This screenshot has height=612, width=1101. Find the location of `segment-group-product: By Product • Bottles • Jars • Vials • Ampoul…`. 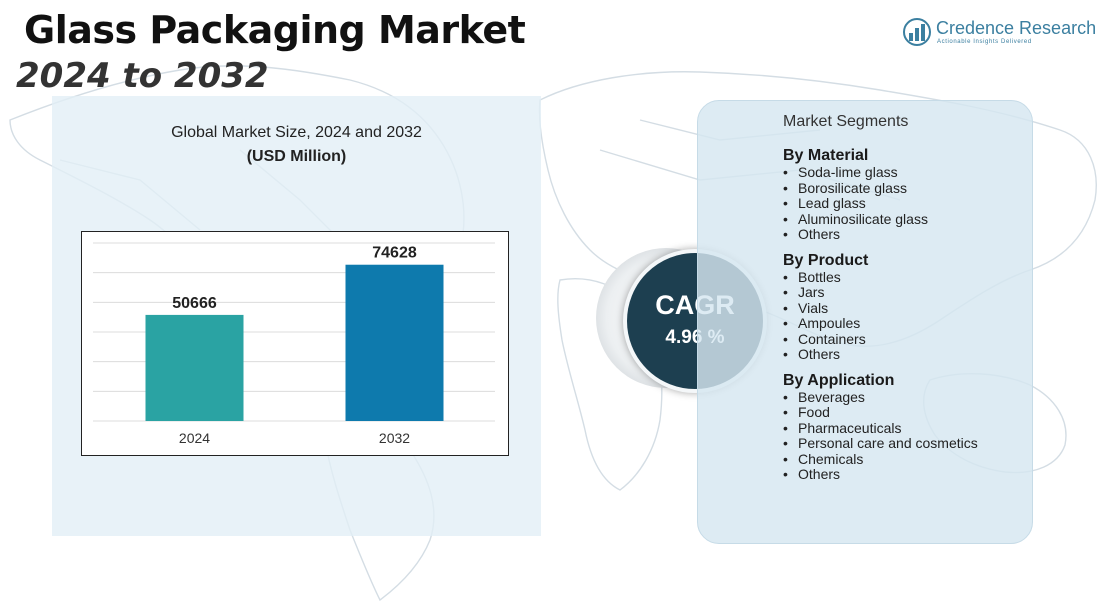

segment-group-product: By Product • Bottles • Jars • Vials • Ampoul… is located at coordinates (880, 307).